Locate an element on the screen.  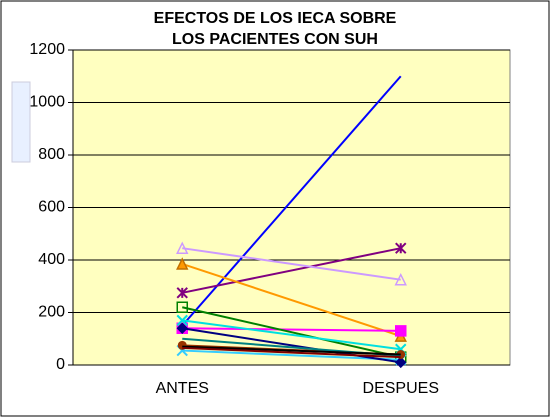
y-tick-label: 1200 is located at coordinates (47, 49).